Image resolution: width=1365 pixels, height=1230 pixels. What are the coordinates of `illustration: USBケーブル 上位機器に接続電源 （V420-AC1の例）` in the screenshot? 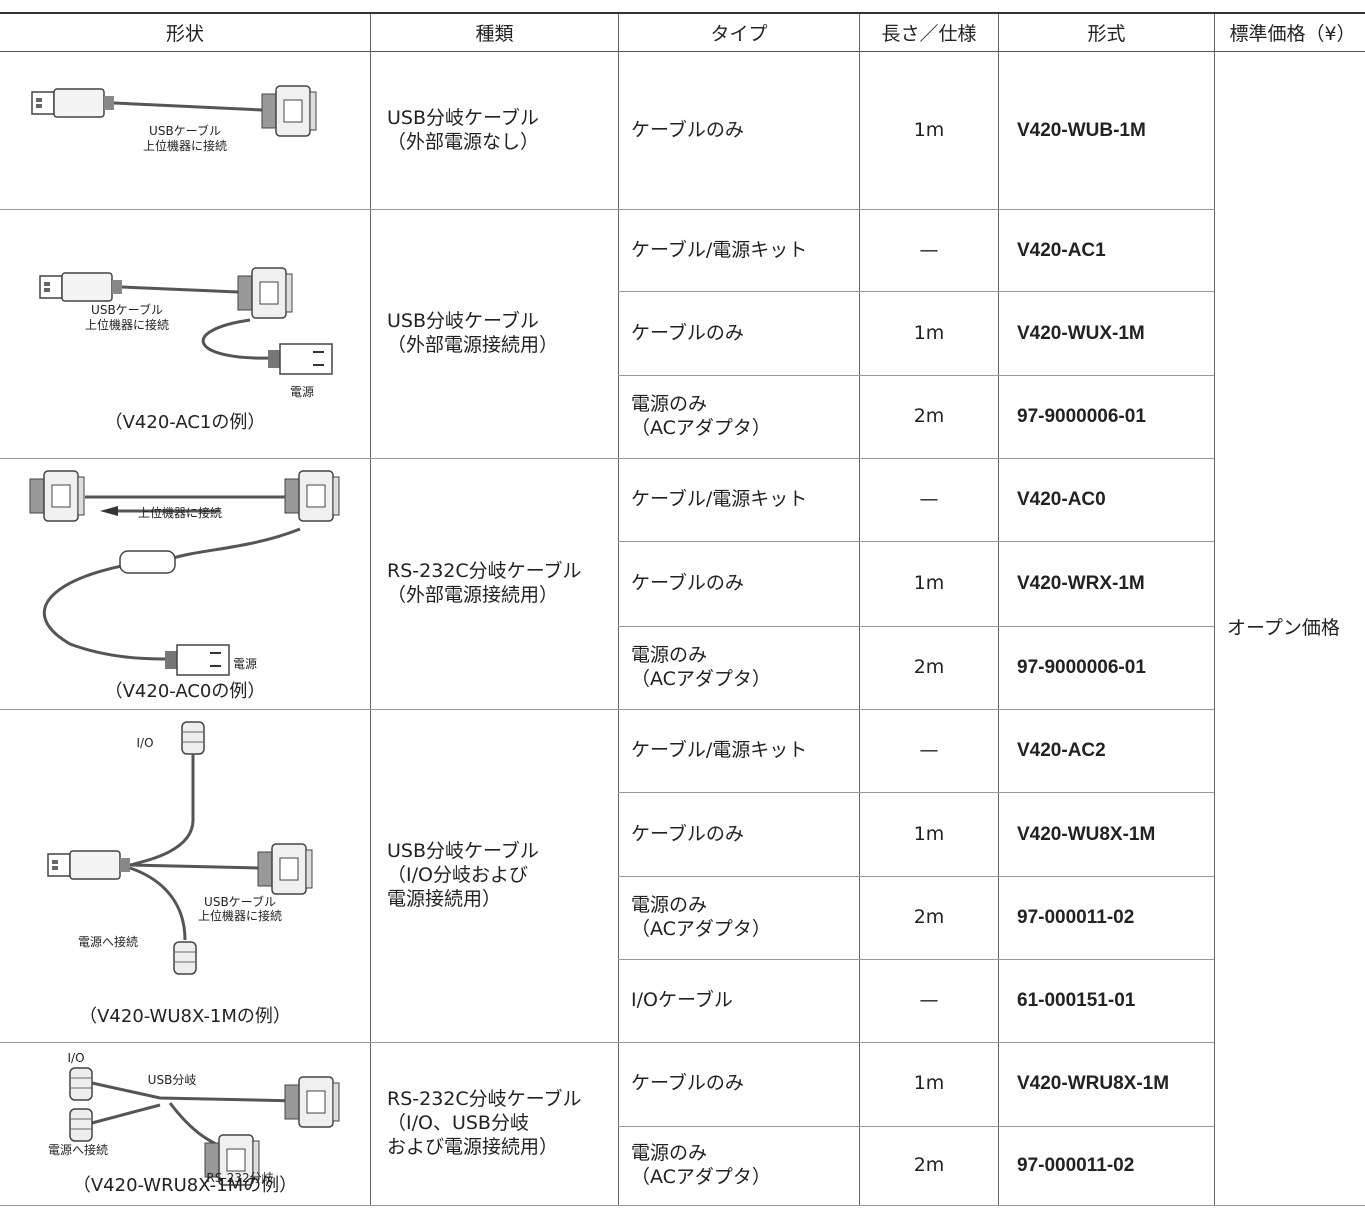 It's located at (185, 334).